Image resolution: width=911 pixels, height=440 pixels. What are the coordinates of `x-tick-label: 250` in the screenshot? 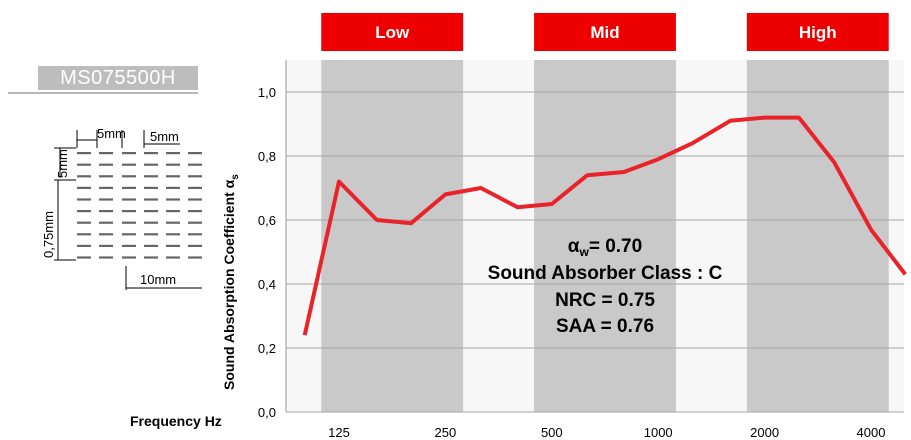 It's located at (446, 432).